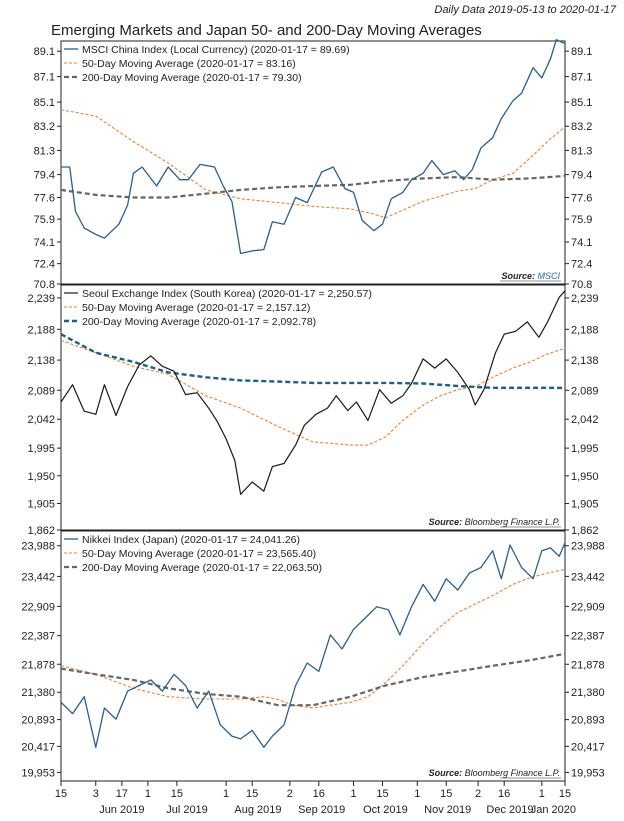  What do you see at coordinates (44, 151) in the screenshot?
I see `y-tick-label-left: 81.3` at bounding box center [44, 151].